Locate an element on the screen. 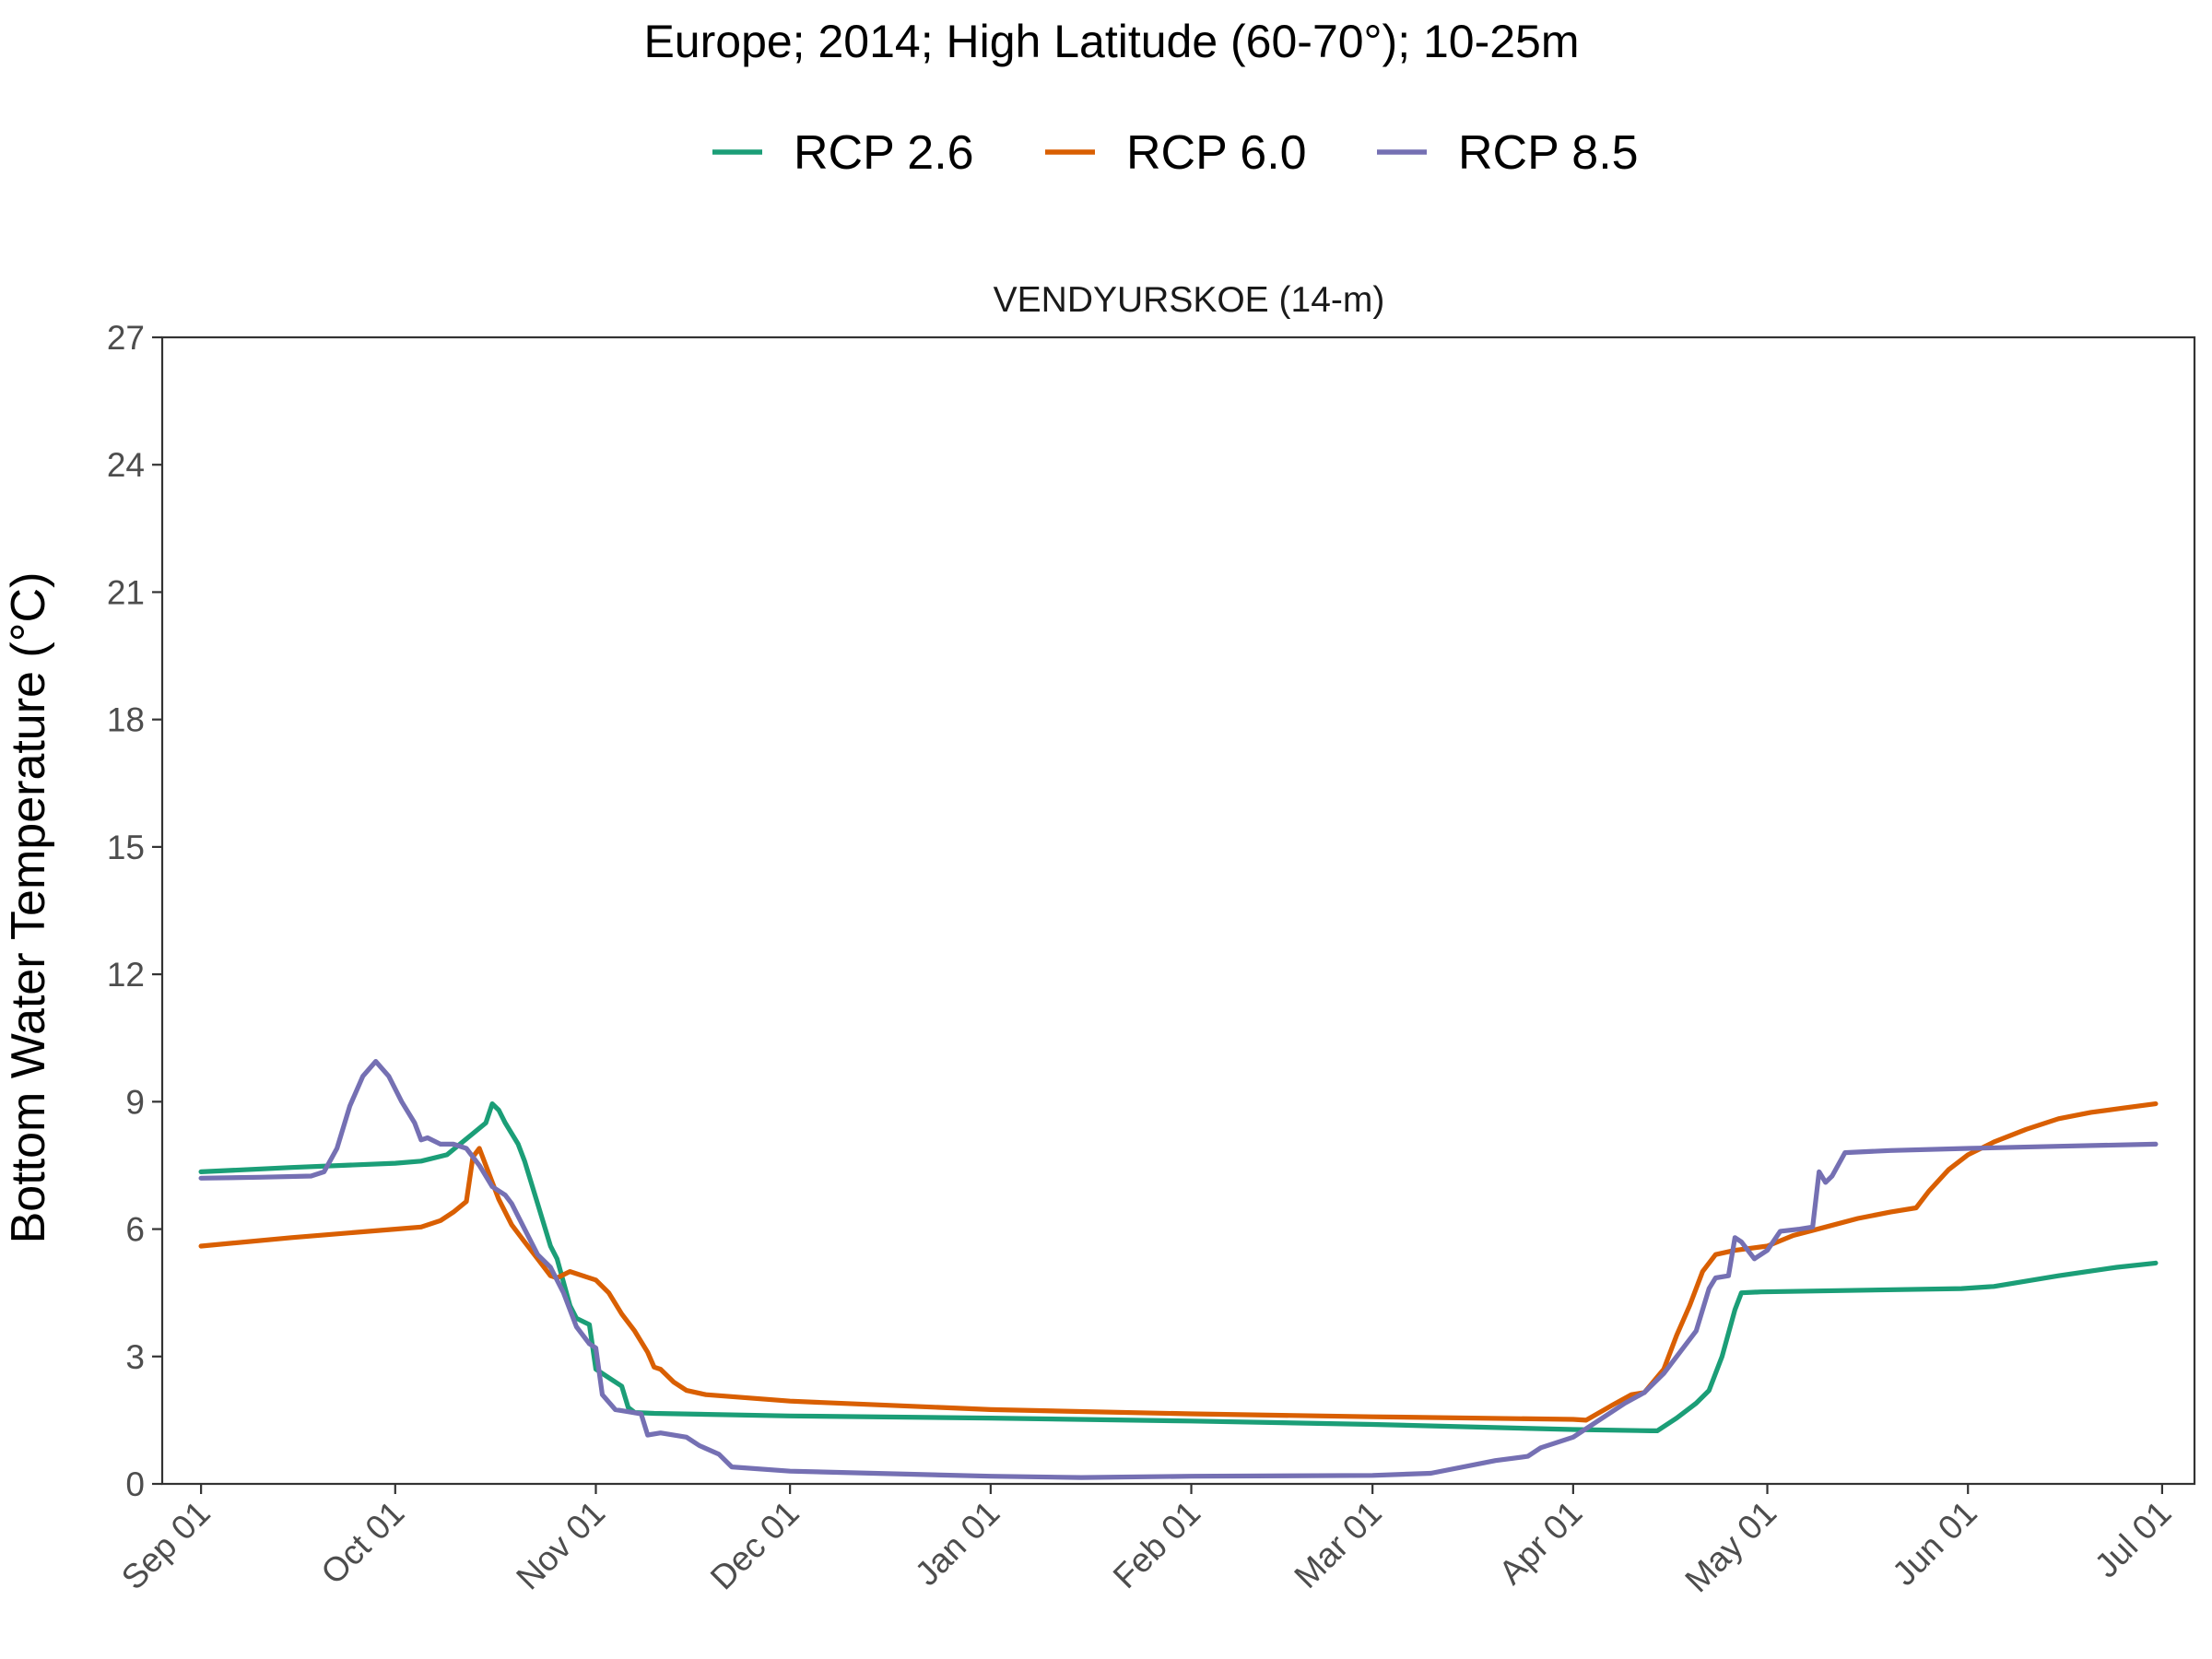 The width and height of the screenshot is (2212, 1659). legend-label-rcp-2-6: RCP 2.6 is located at coordinates (884, 153).